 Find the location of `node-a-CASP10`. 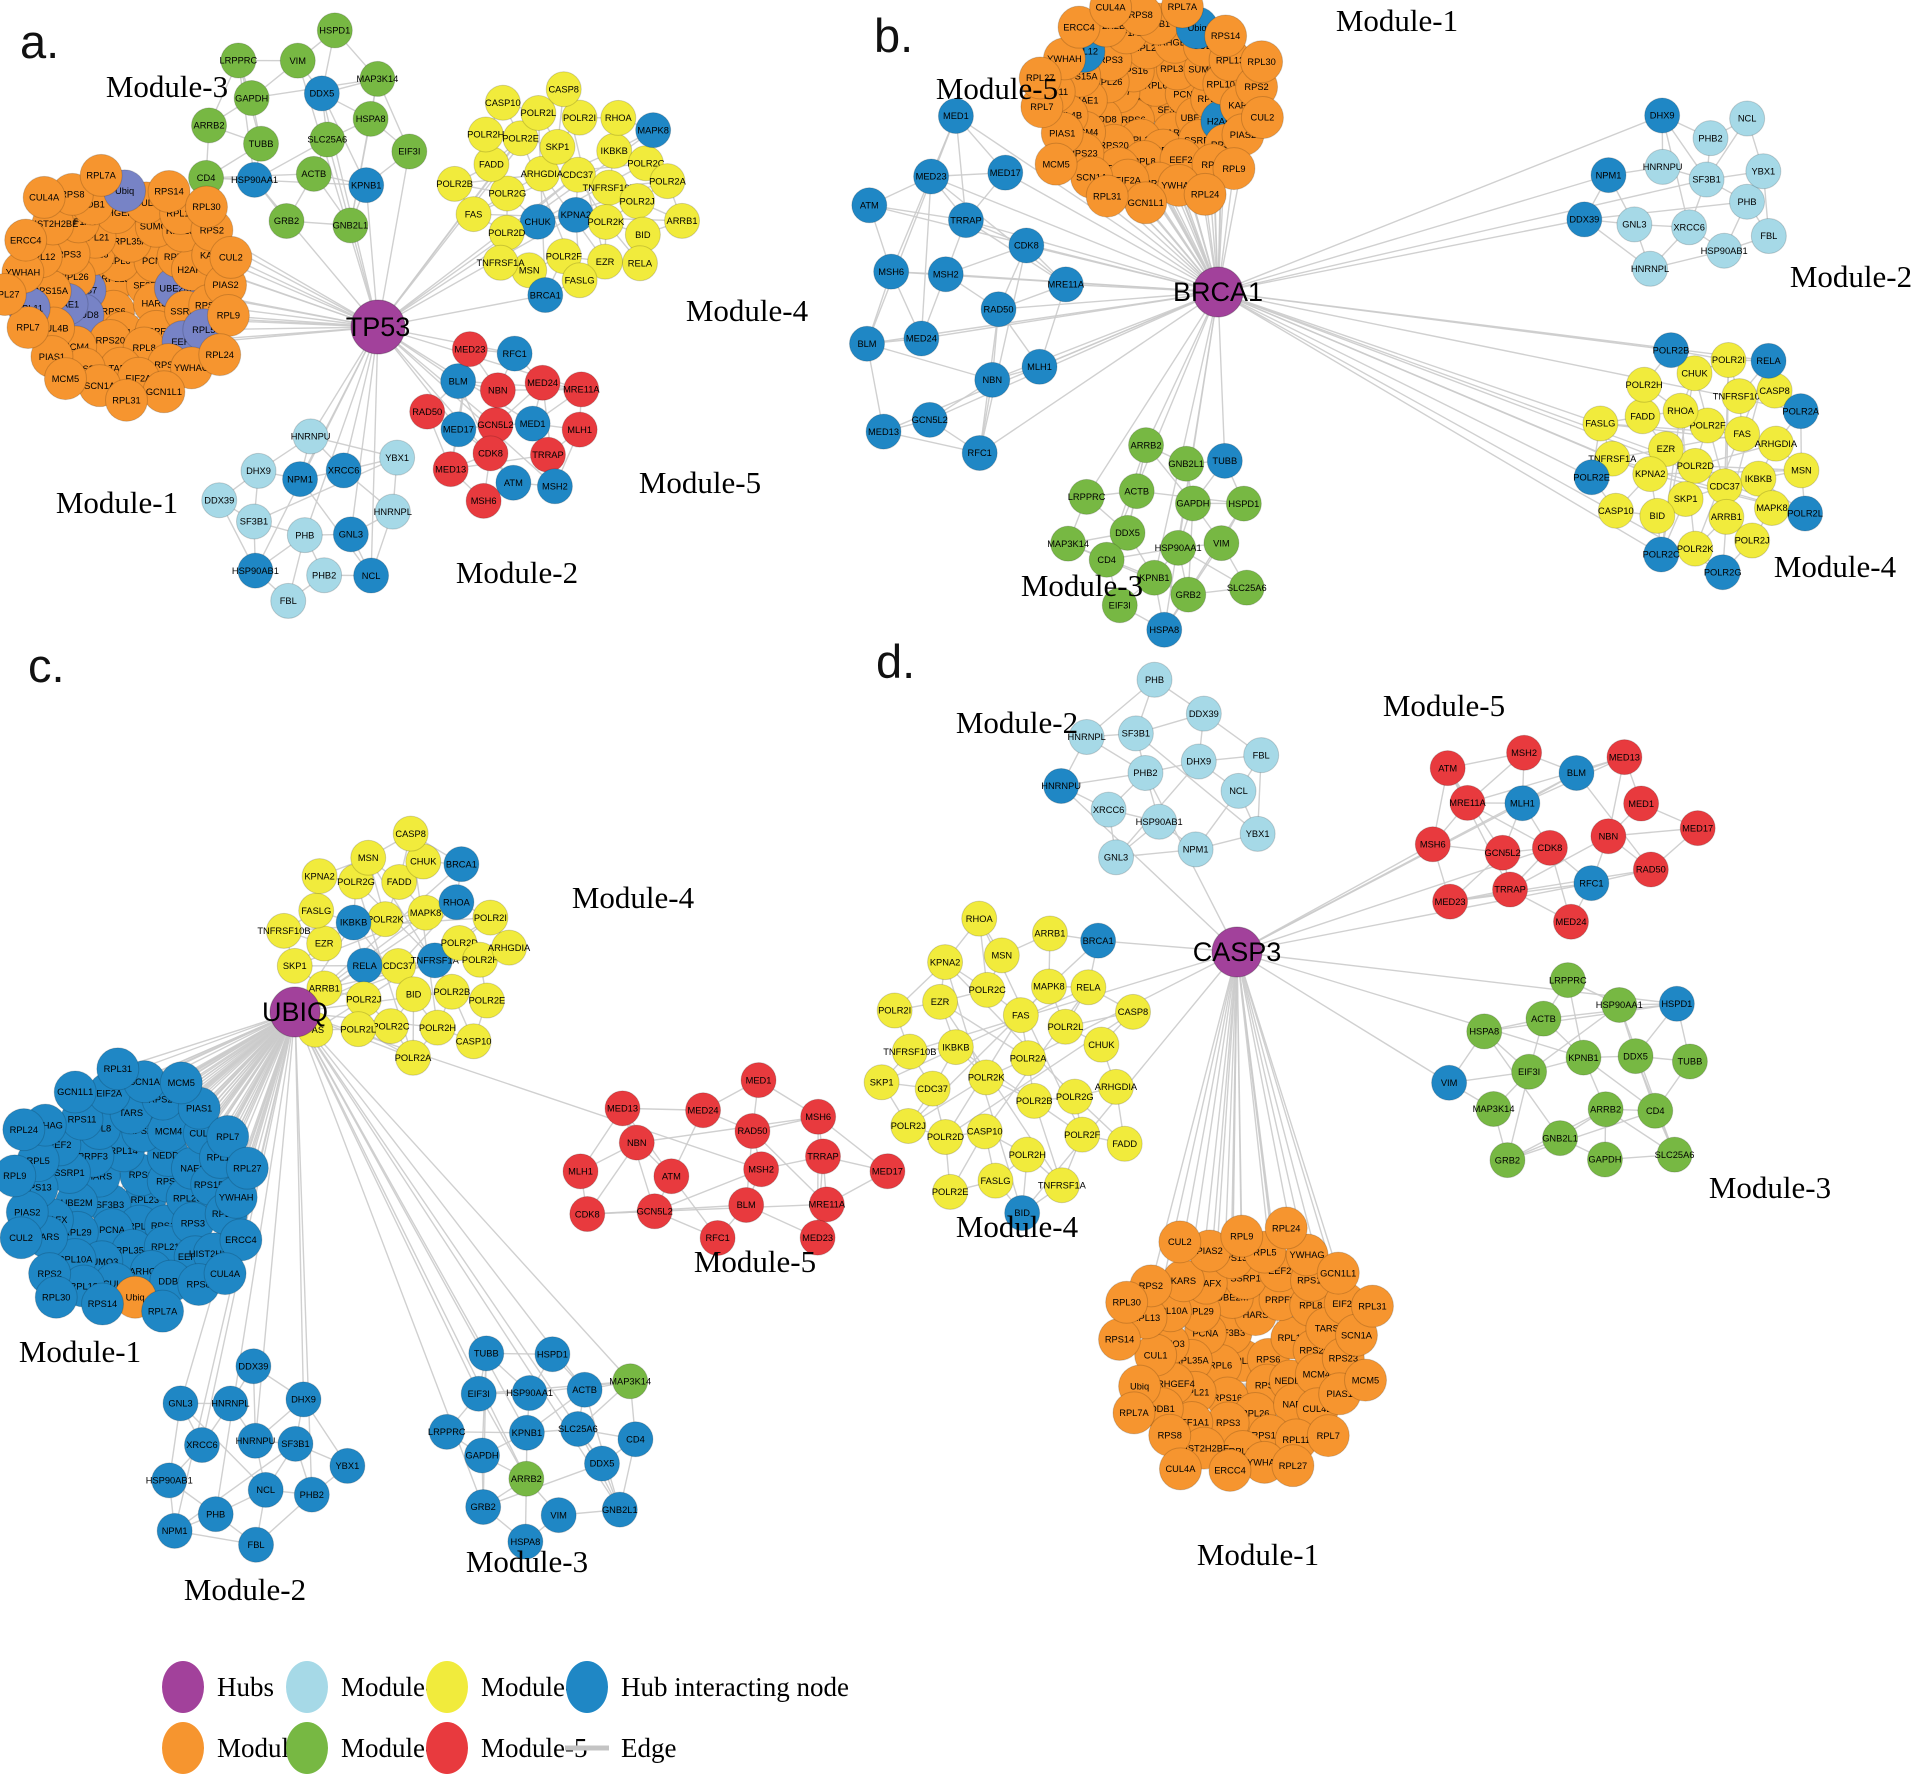

node-a-CASP10 is located at coordinates (502, 102).